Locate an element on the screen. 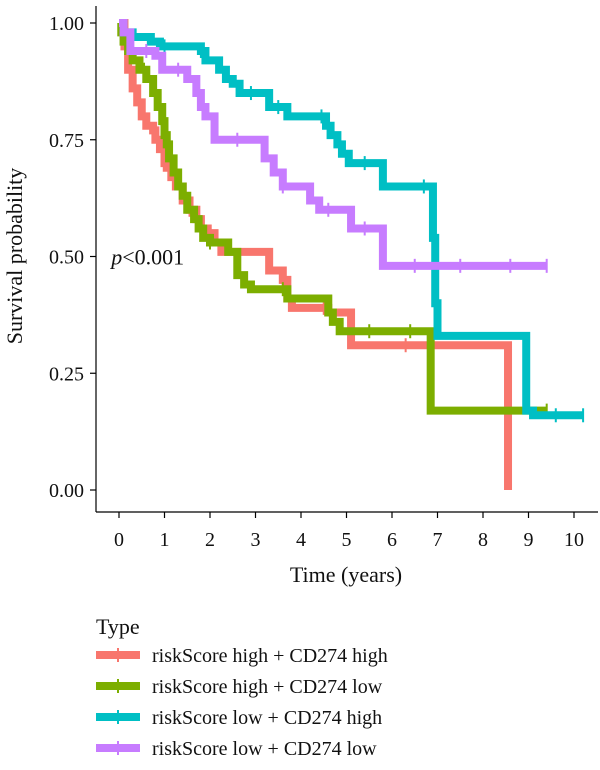 The width and height of the screenshot is (600, 770). y-axis-title: Survival probability is located at coordinates (14, 256).